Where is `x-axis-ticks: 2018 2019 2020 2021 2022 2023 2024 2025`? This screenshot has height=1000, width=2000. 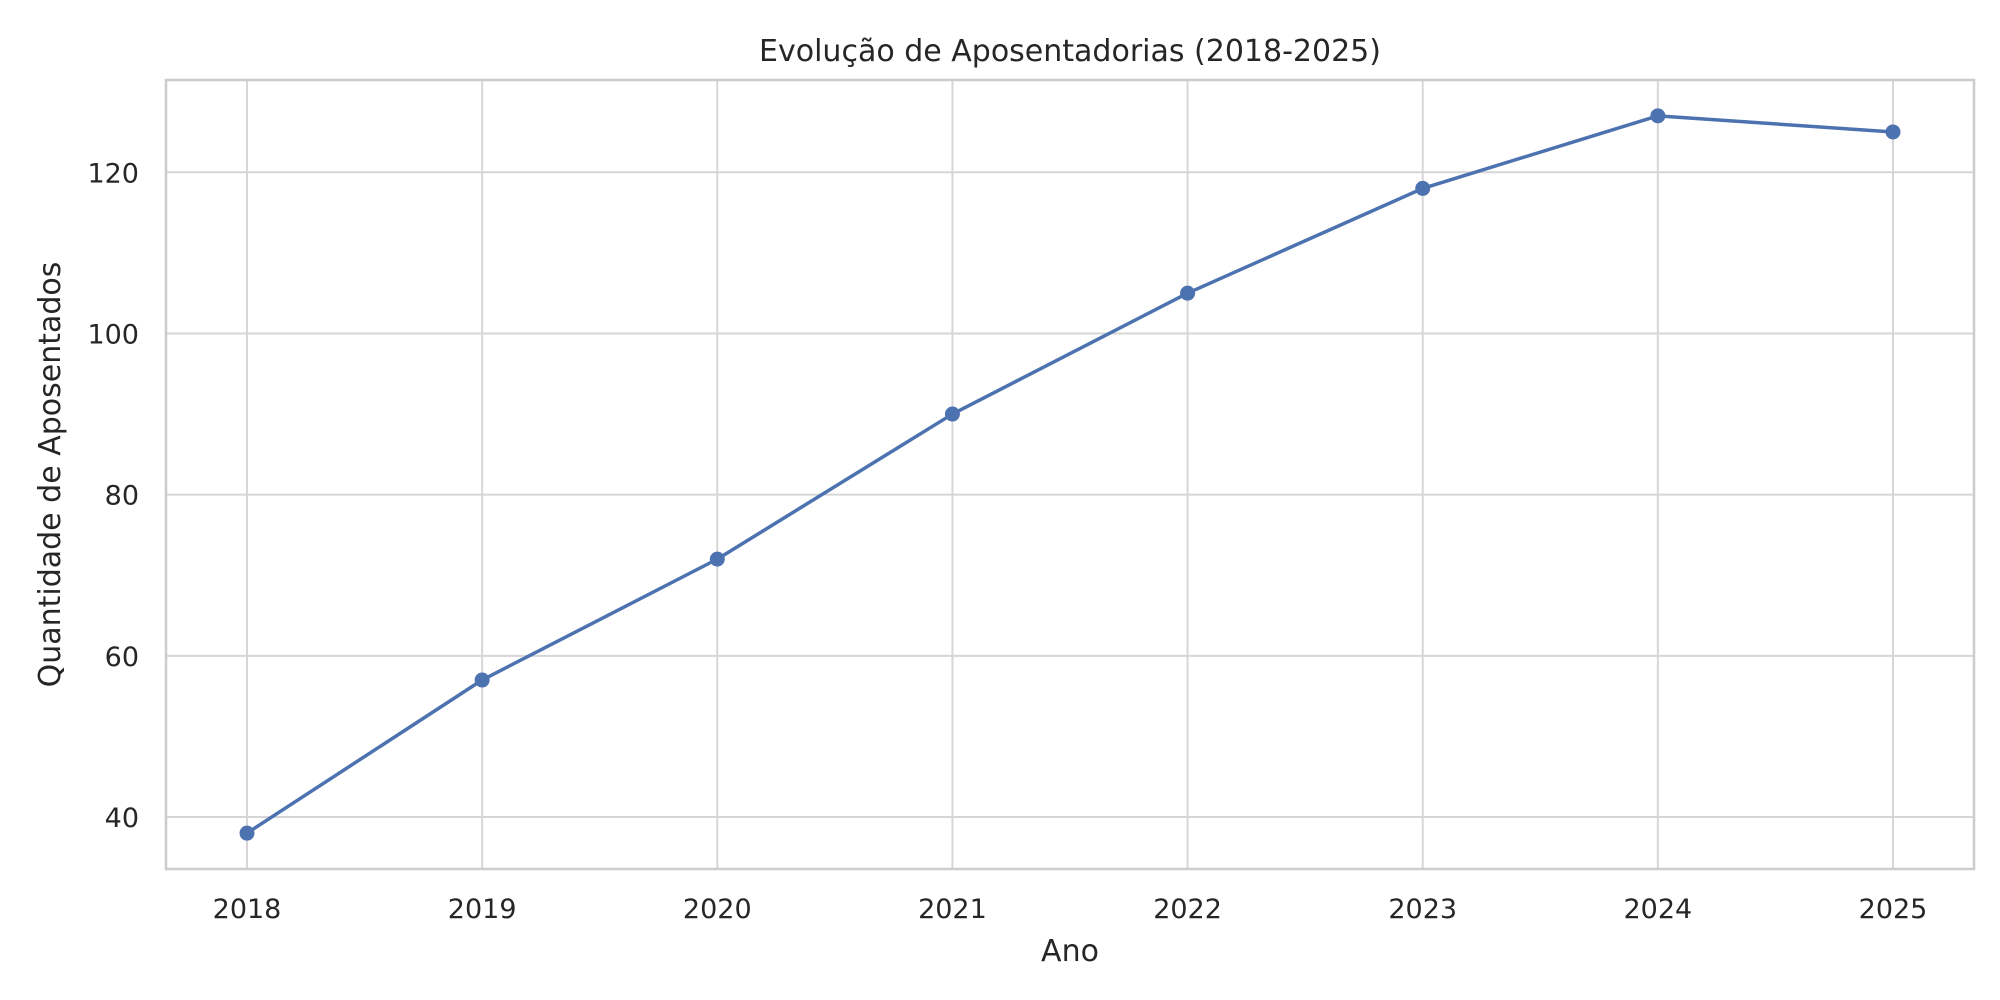 x-axis-ticks: 2018 2019 2020 2021 2022 2023 2024 2025 is located at coordinates (1070, 909).